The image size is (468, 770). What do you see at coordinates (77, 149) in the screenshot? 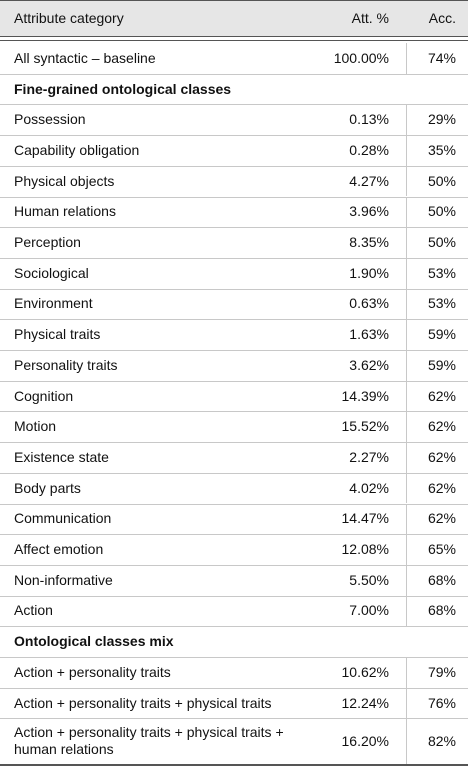
I see `row-label: Capability obligation` at bounding box center [77, 149].